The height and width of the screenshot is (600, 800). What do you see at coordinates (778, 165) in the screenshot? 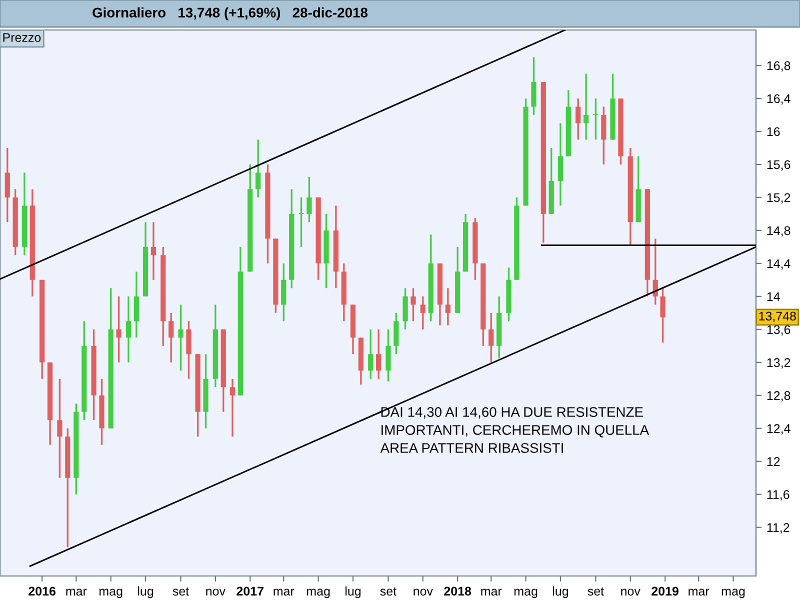
I see `y-tick-label: 15,6` at bounding box center [778, 165].